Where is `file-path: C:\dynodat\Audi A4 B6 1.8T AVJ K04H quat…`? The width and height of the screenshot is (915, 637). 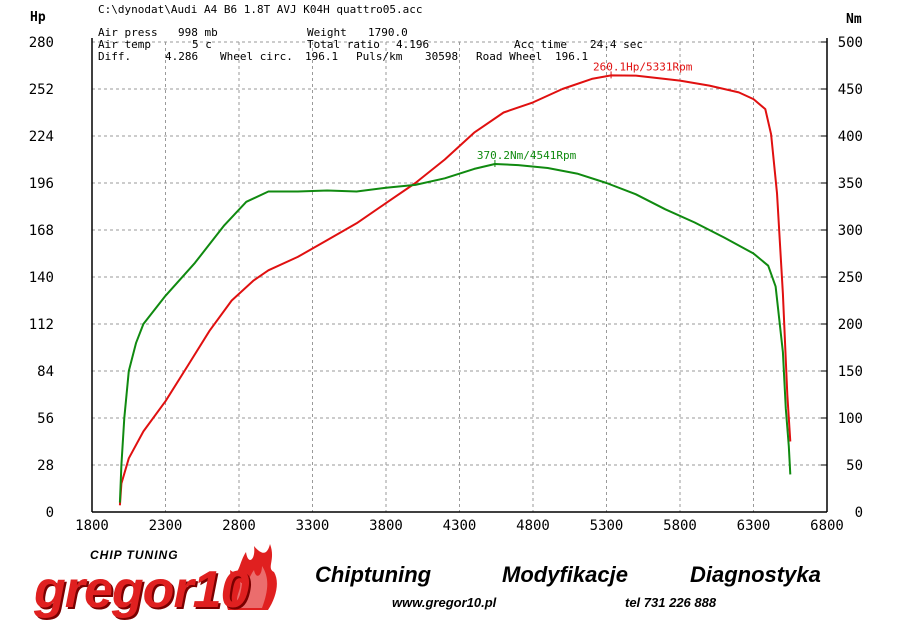
file-path: C:\dynodat\Audi A4 B6 1.8T AVJ K04H quat… is located at coordinates (260, 9).